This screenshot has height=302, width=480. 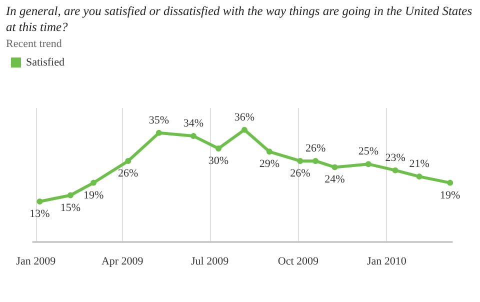 I want to click on data-label: 34%, so click(x=193, y=124).